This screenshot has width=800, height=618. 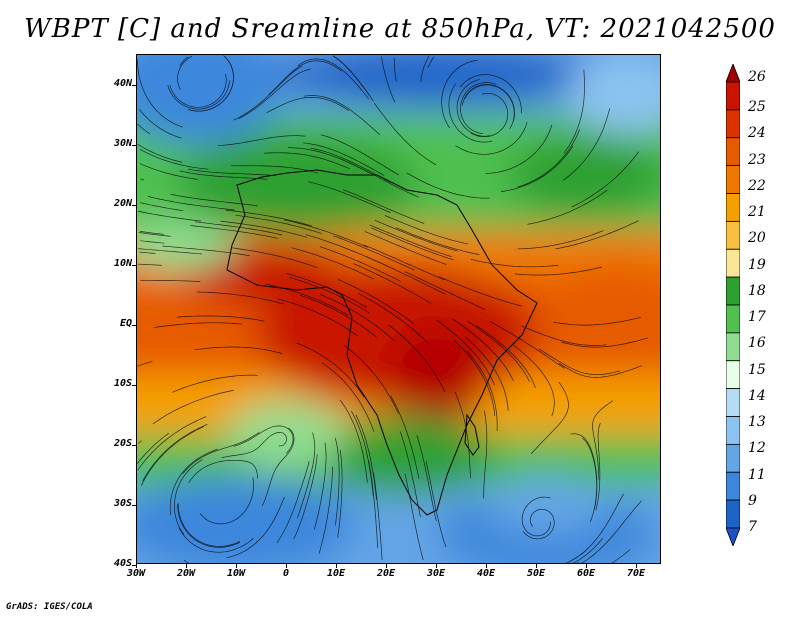 What do you see at coordinates (757, 343) in the screenshot?
I see `colorbar-level-label: 16` at bounding box center [757, 343].